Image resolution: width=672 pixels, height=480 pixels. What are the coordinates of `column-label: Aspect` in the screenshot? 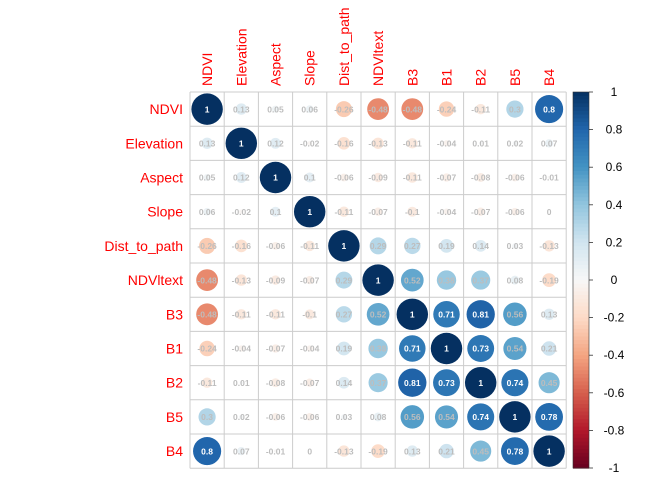 It's located at (276, 64).